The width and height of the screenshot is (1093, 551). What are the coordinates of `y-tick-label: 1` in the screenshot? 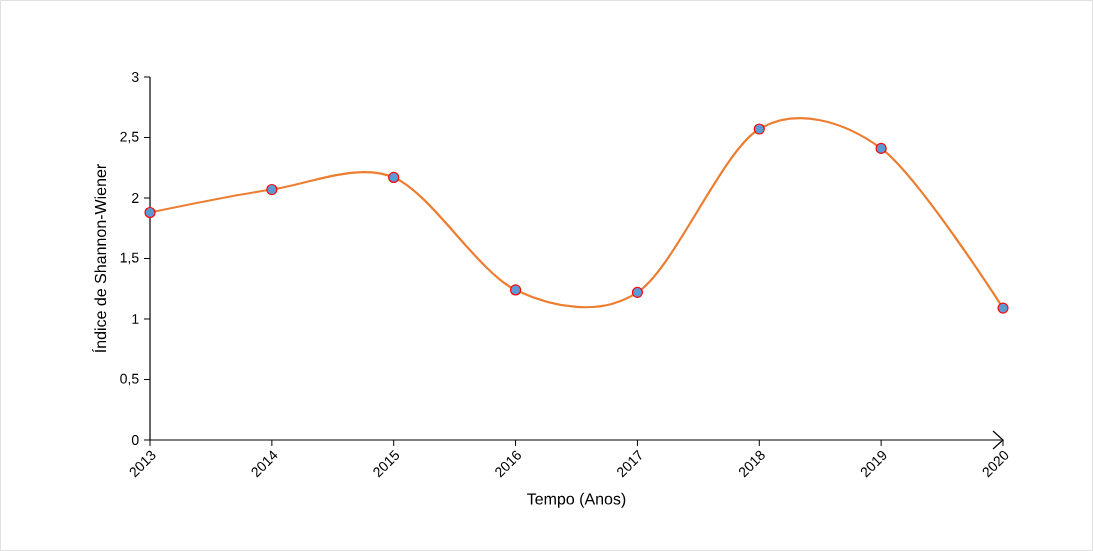 It's located at (135, 319).